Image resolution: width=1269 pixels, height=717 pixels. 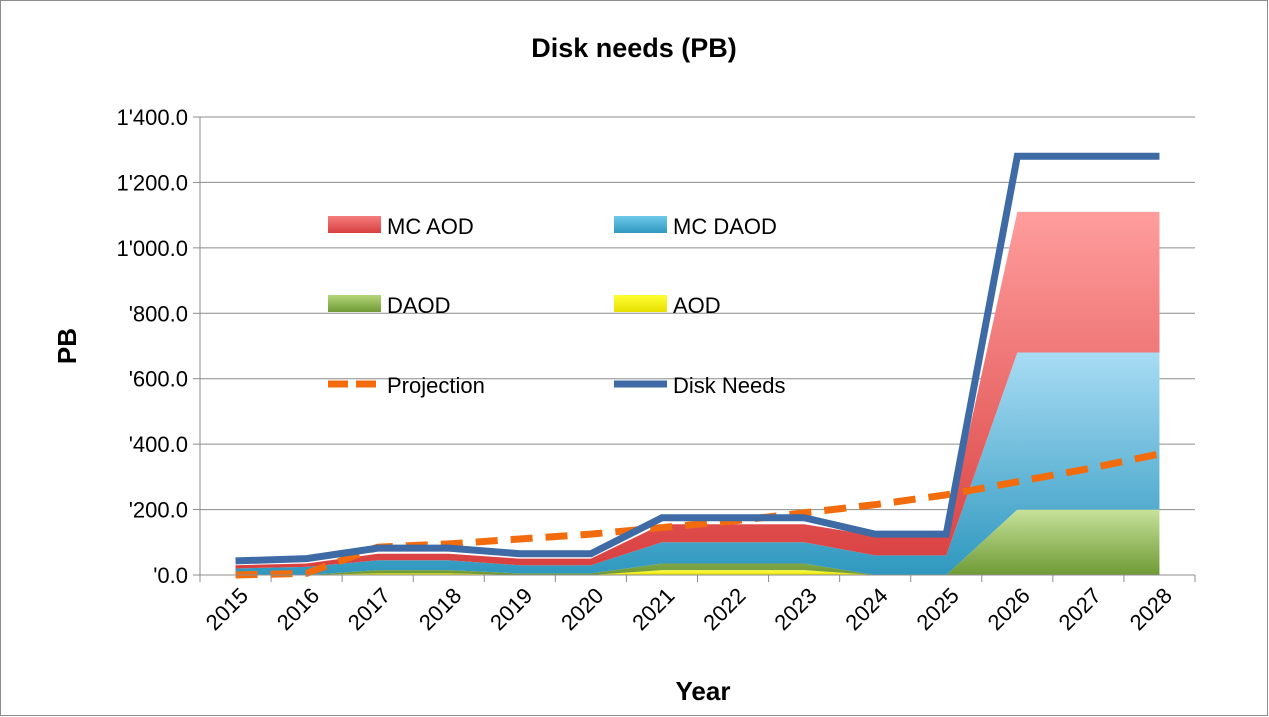 I want to click on legend: MC AOD MC DAOD DAOD AOD Projection Disk Needs, so click(x=556, y=306).